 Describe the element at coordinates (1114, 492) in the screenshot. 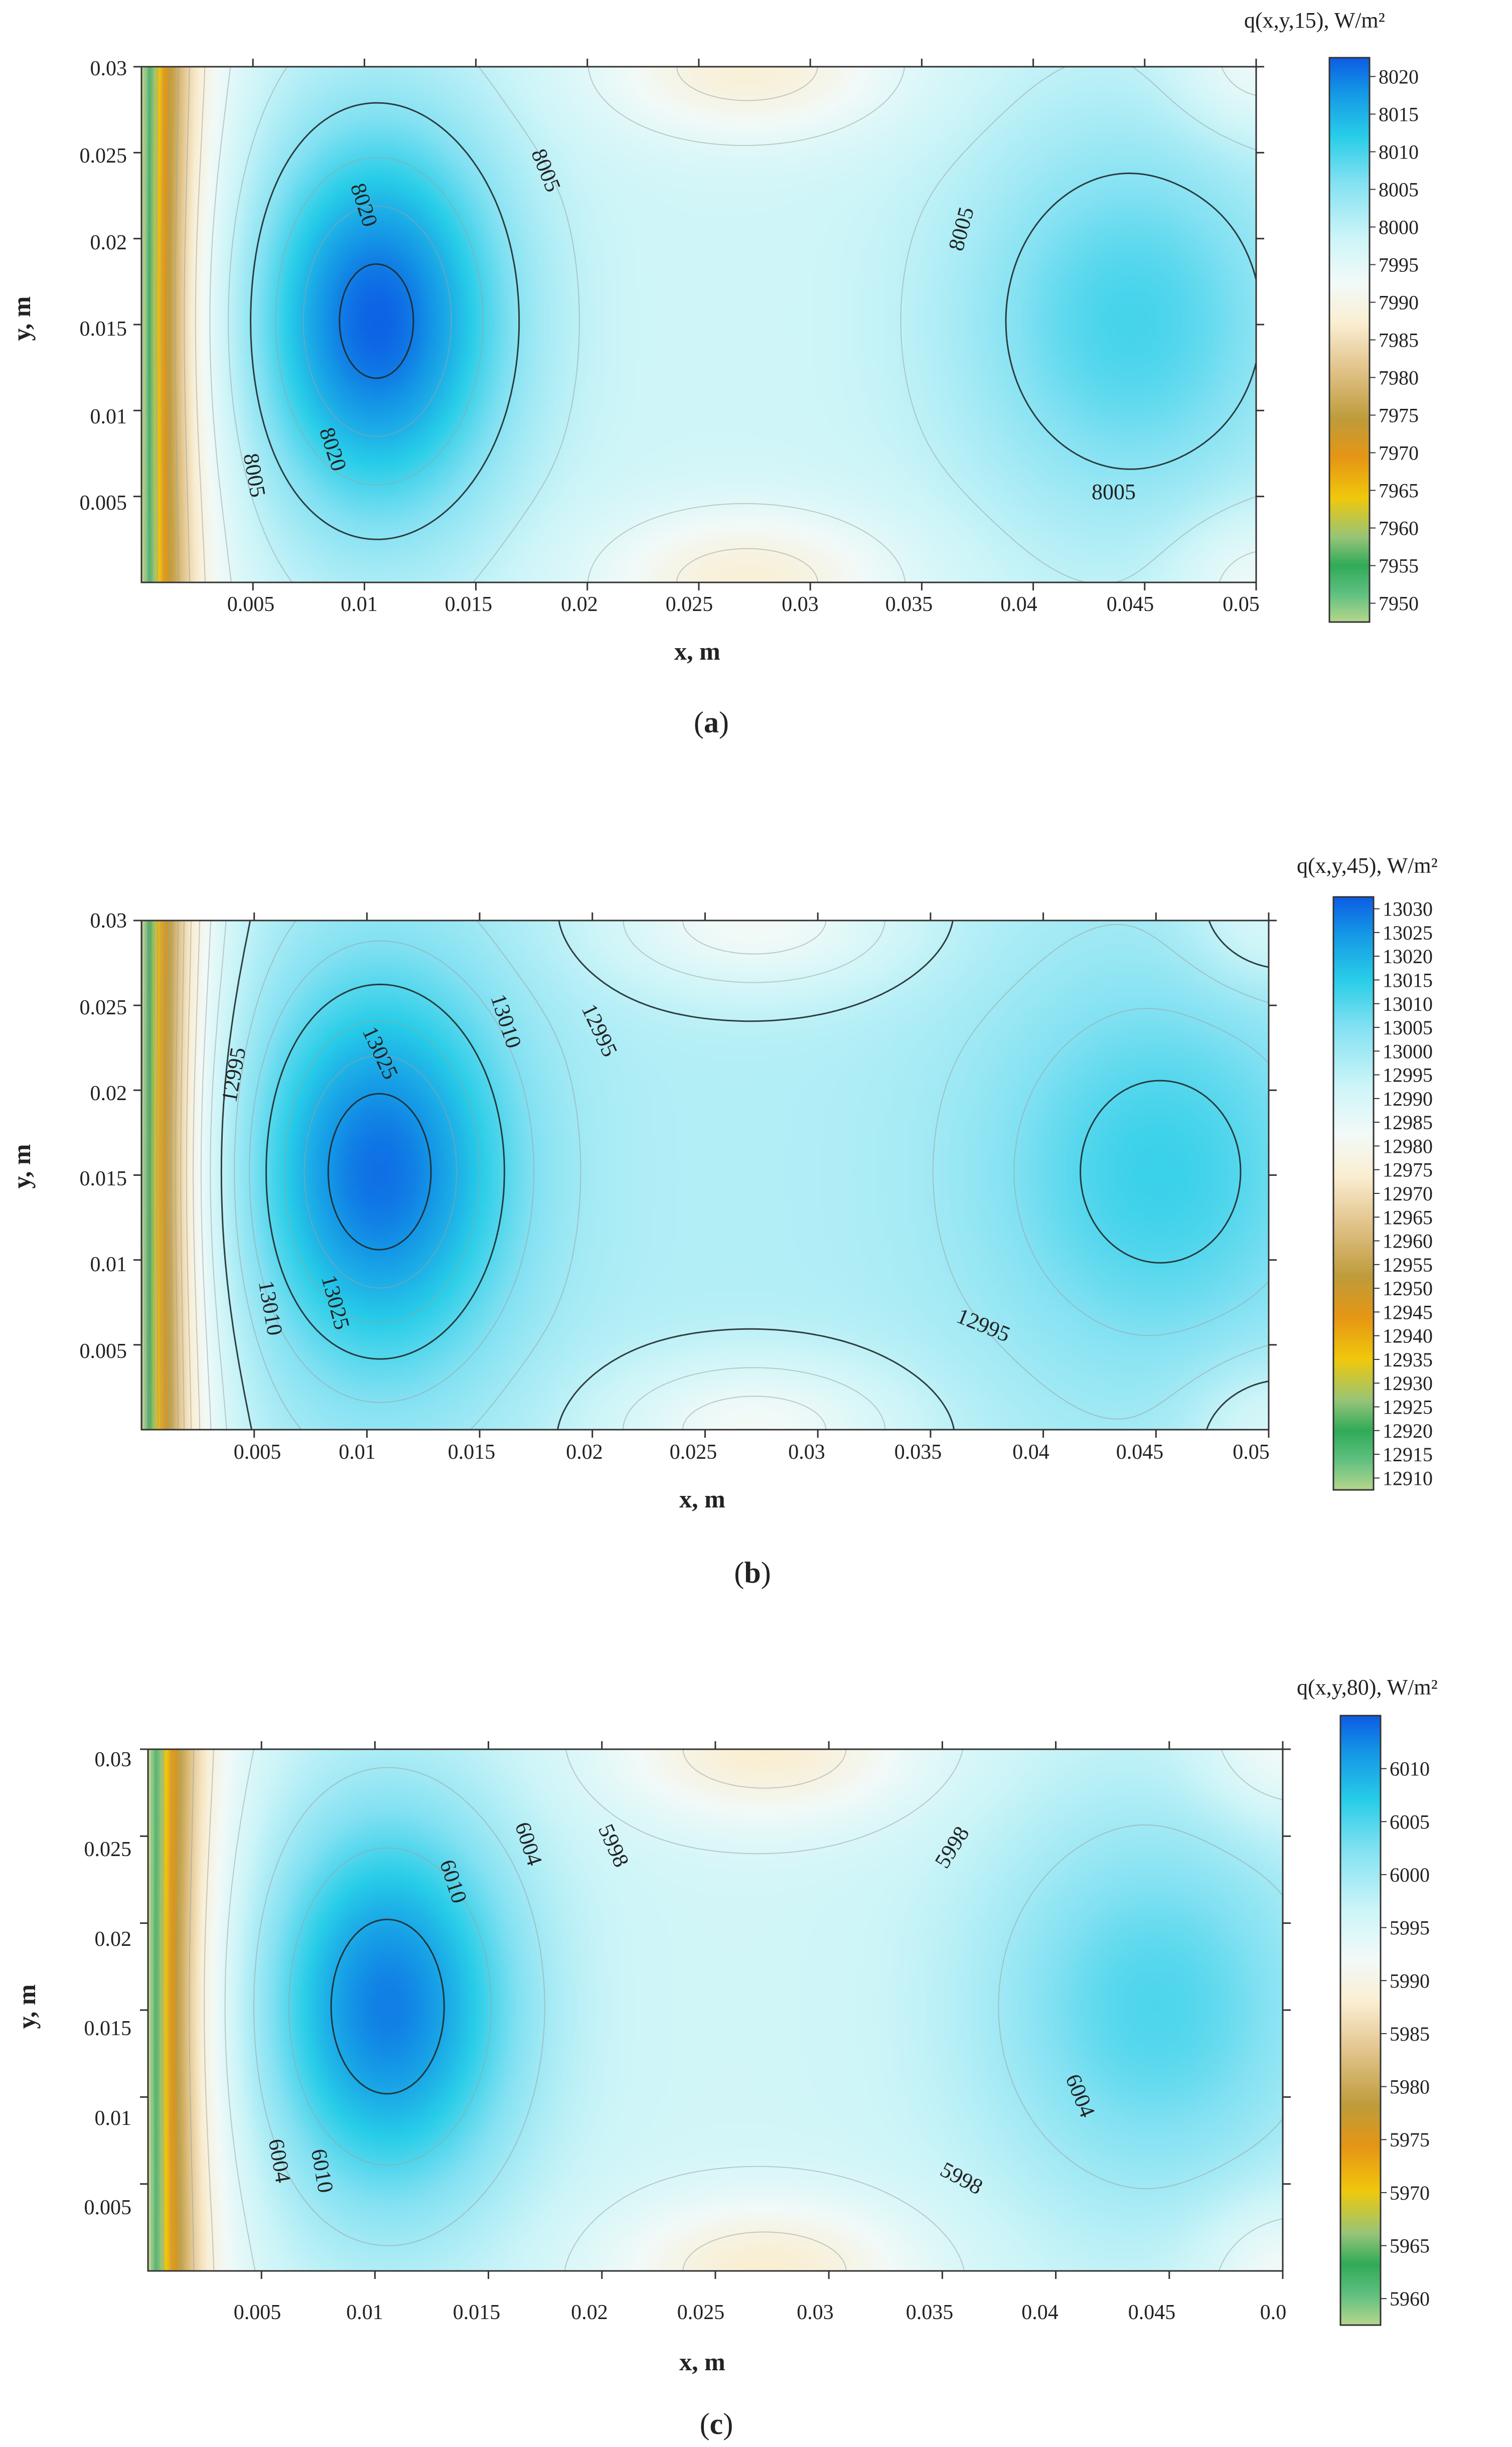

I see `contour-label: 8005` at that location.